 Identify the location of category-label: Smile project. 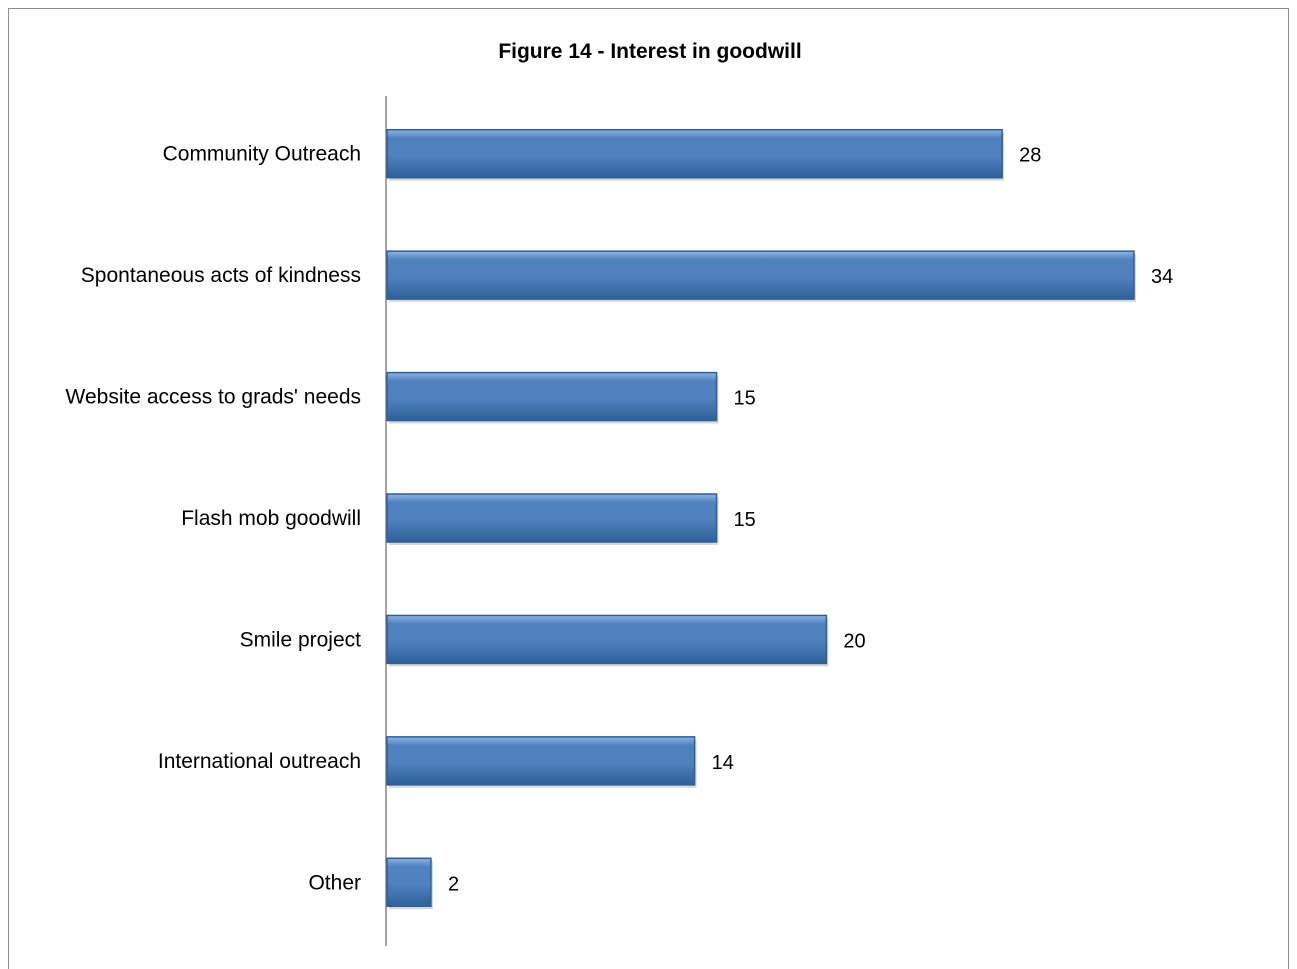
(301, 639).